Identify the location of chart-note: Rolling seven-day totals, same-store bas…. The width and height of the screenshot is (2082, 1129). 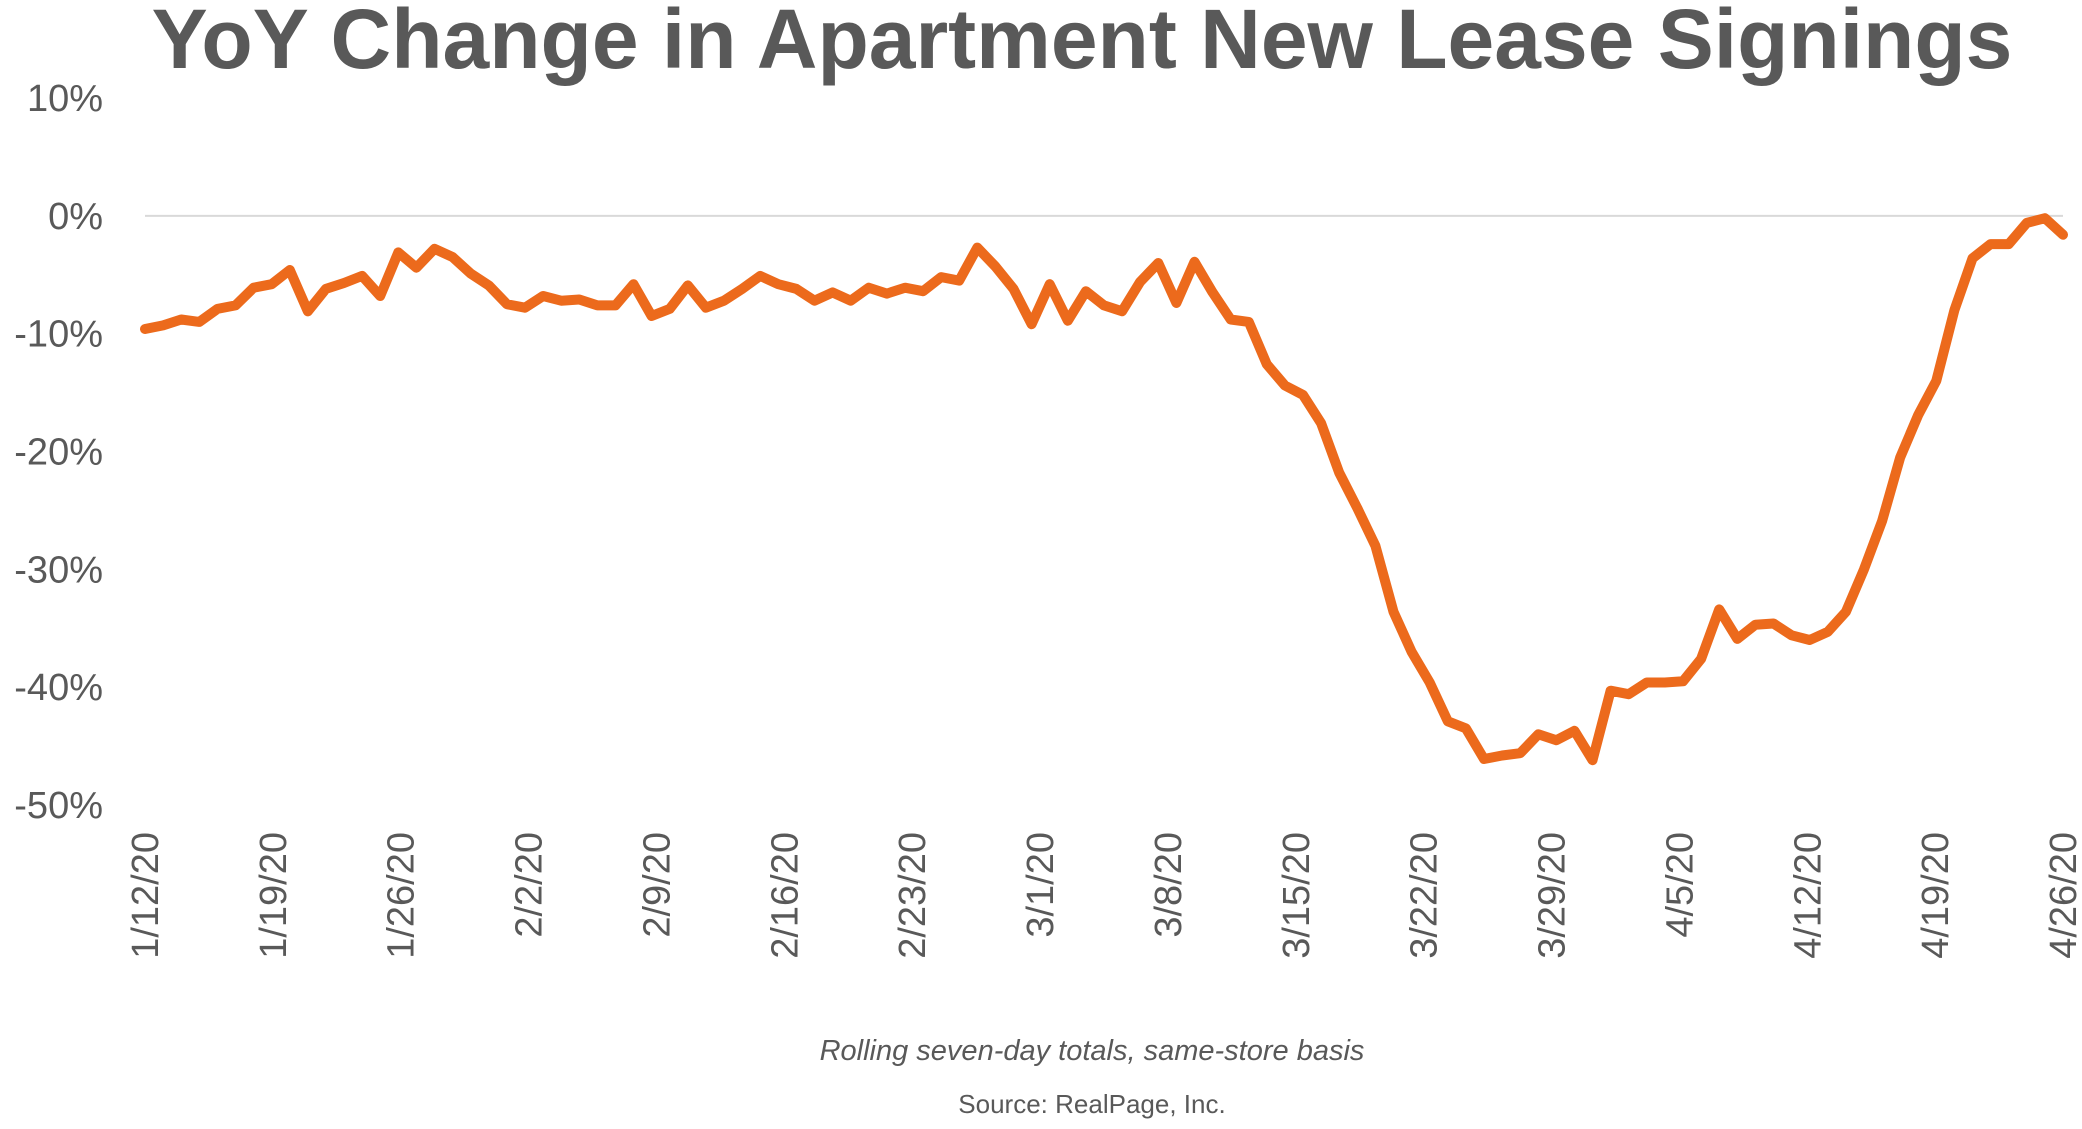
(1092, 1051).